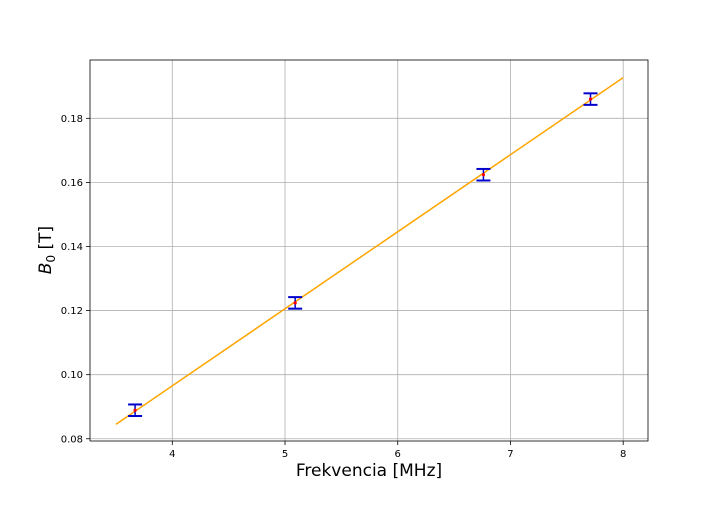 This screenshot has width=720, height=508. I want to click on x-tick-label: 5, so click(285, 454).